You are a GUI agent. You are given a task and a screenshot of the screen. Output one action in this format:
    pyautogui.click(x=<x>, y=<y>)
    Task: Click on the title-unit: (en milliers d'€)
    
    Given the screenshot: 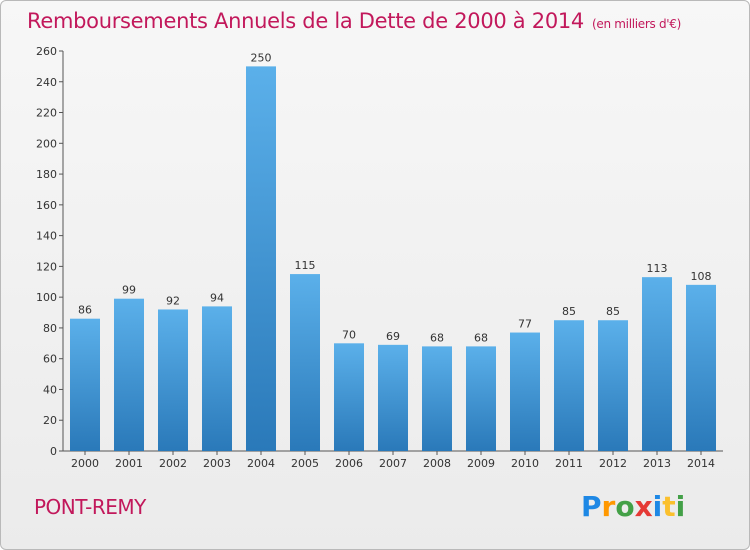 What is the action you would take?
    pyautogui.click(x=637, y=24)
    